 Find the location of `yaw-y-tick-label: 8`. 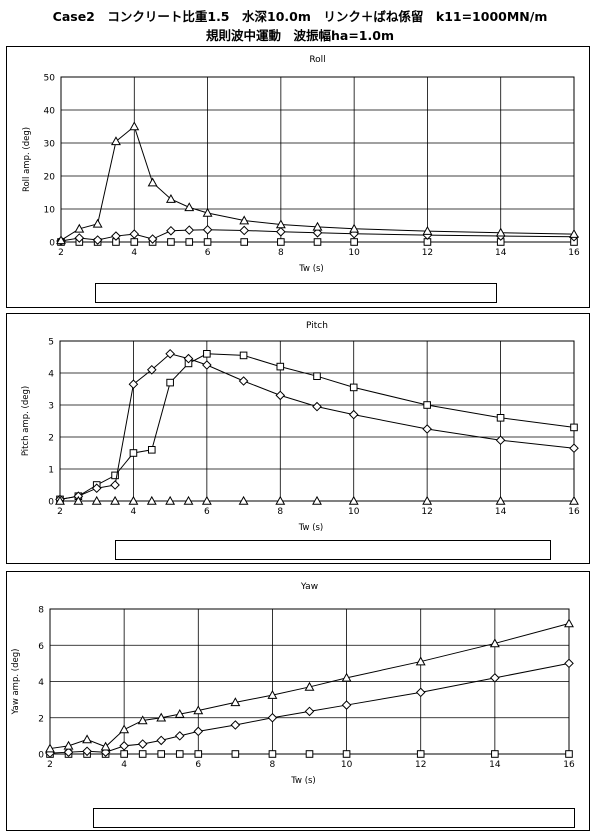

yaw-y-tick-label: 8 is located at coordinates (41, 611).